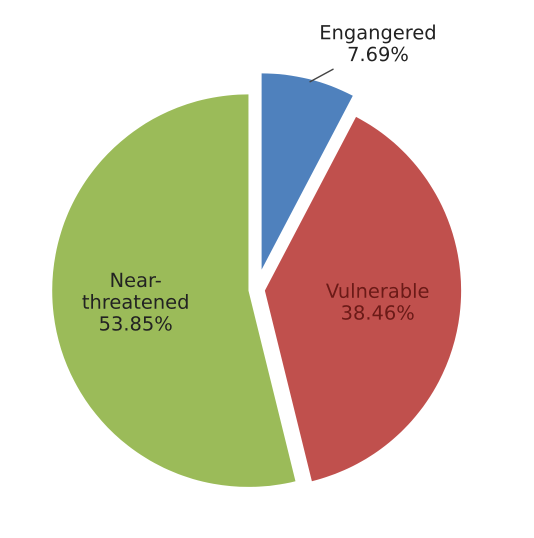 The height and width of the screenshot is (538, 534). What do you see at coordinates (377, 290) in the screenshot?
I see `slice-label: Vulnerable` at bounding box center [377, 290].